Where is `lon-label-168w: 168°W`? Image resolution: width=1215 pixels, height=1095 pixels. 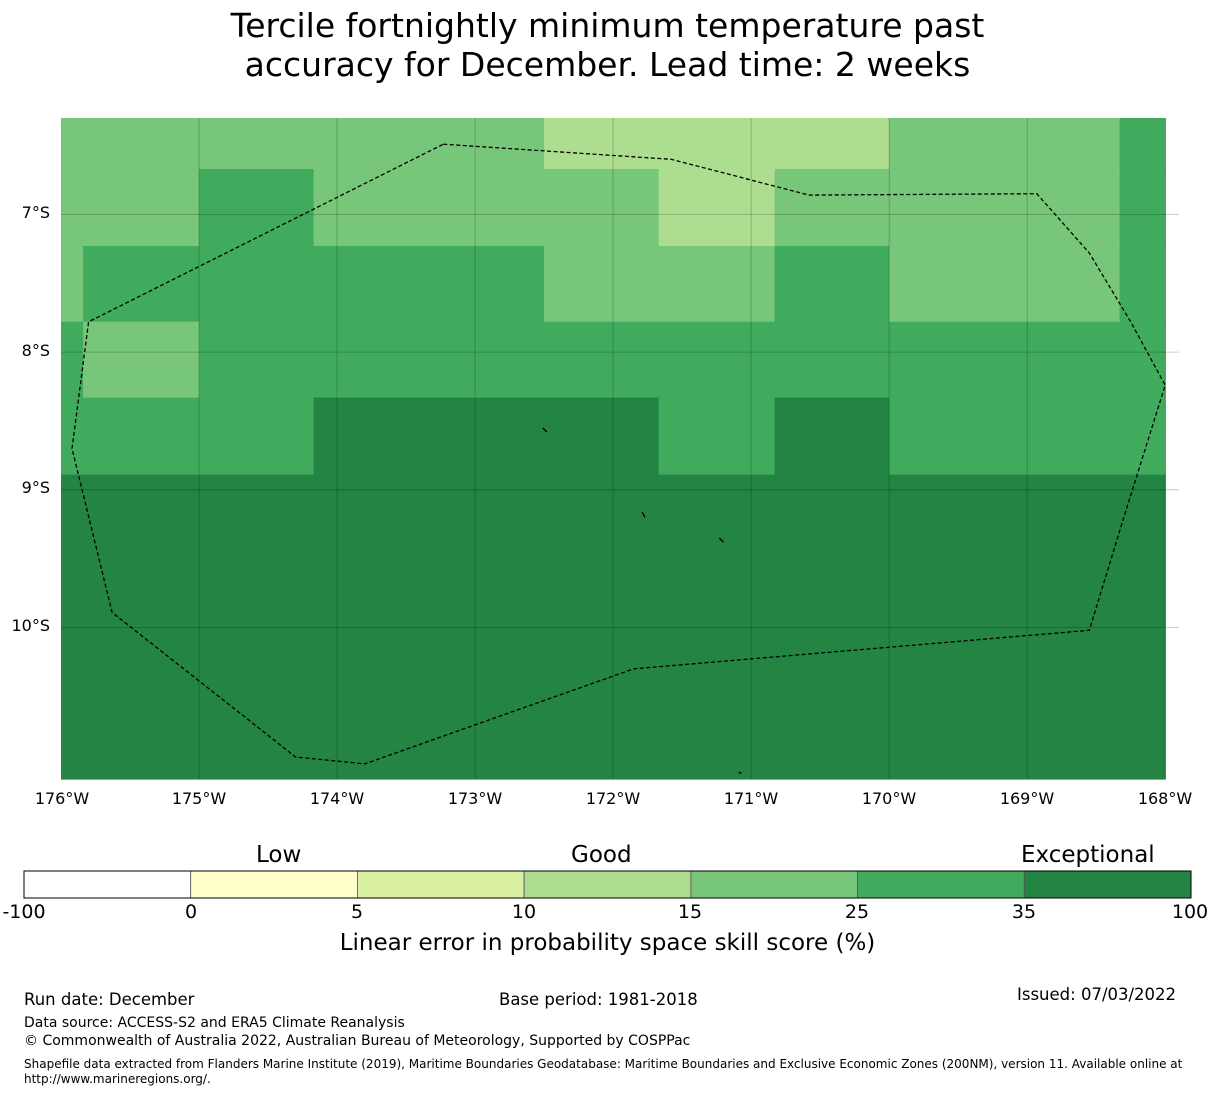
lon-label-168w: 168°W is located at coordinates (1165, 798).